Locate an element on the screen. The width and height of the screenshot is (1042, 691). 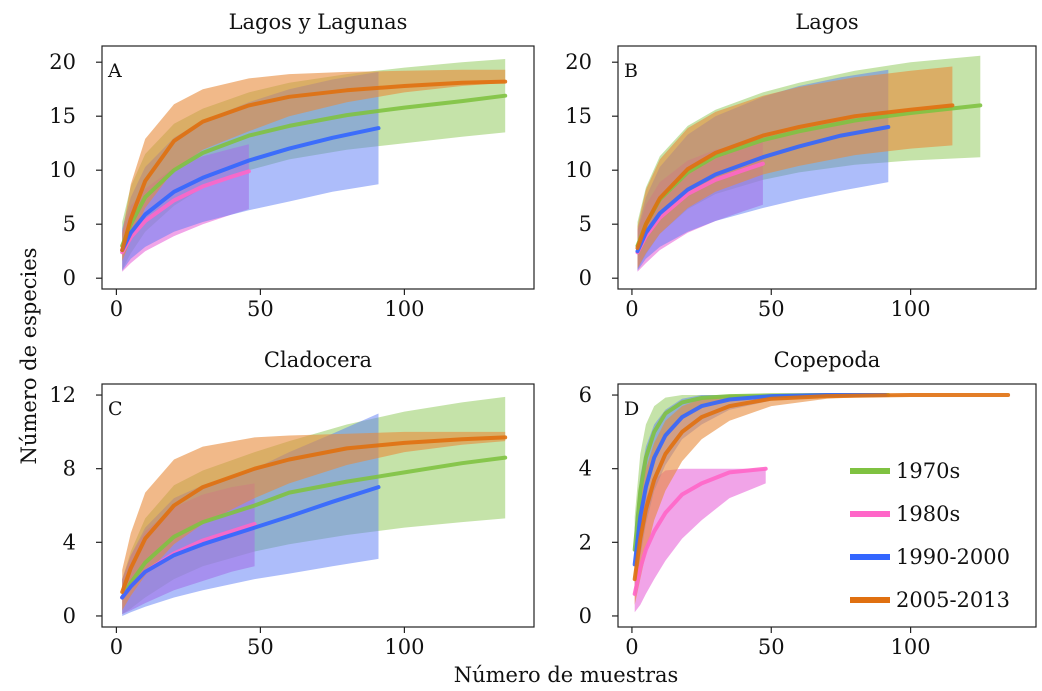
legend-label: 1970s is located at coordinates (928, 471).